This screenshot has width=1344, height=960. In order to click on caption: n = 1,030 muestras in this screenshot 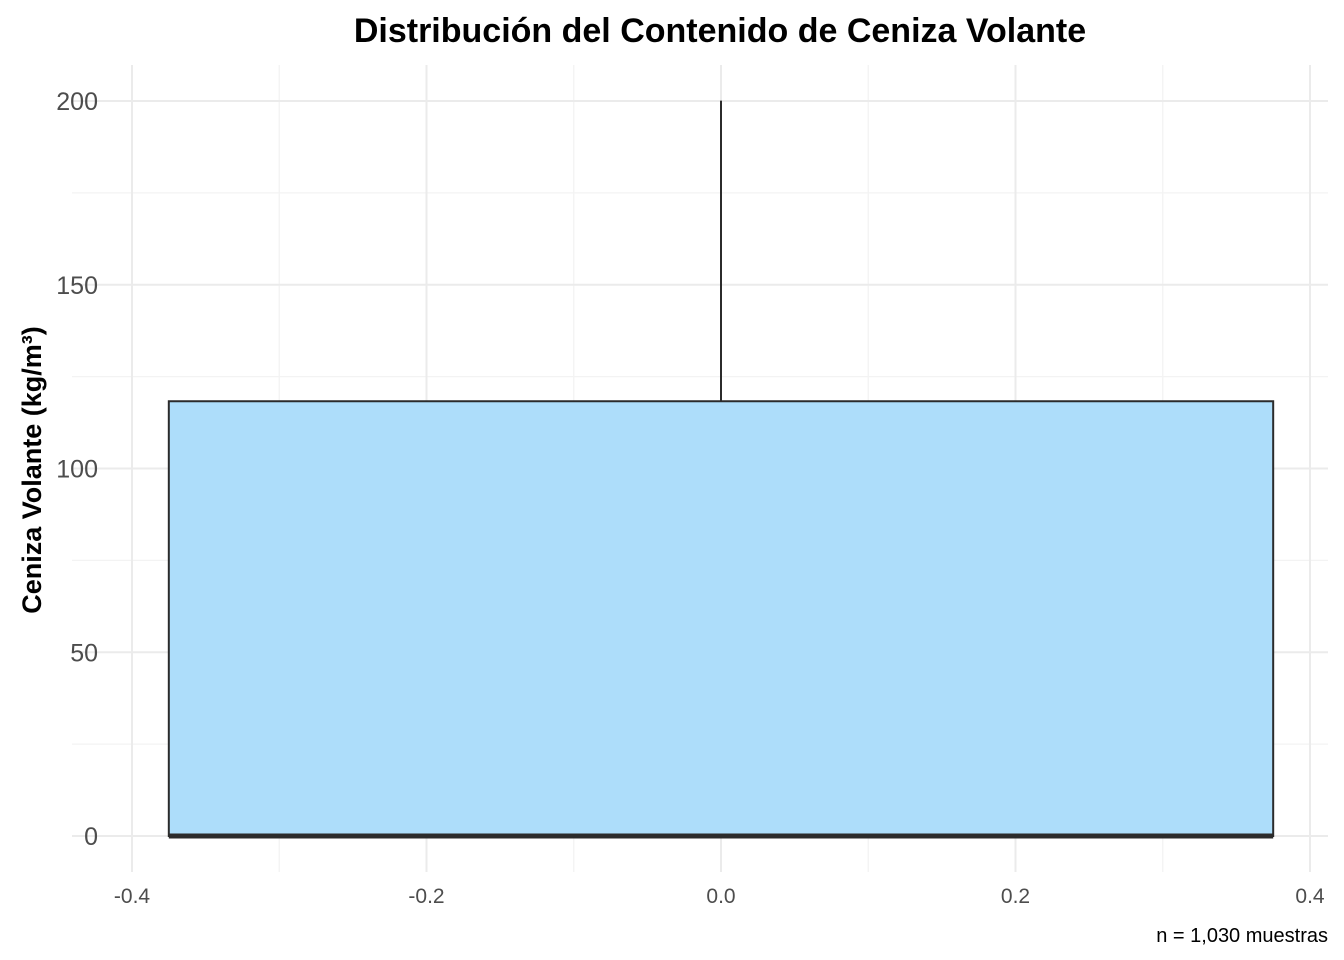, I will do `click(1242, 936)`.